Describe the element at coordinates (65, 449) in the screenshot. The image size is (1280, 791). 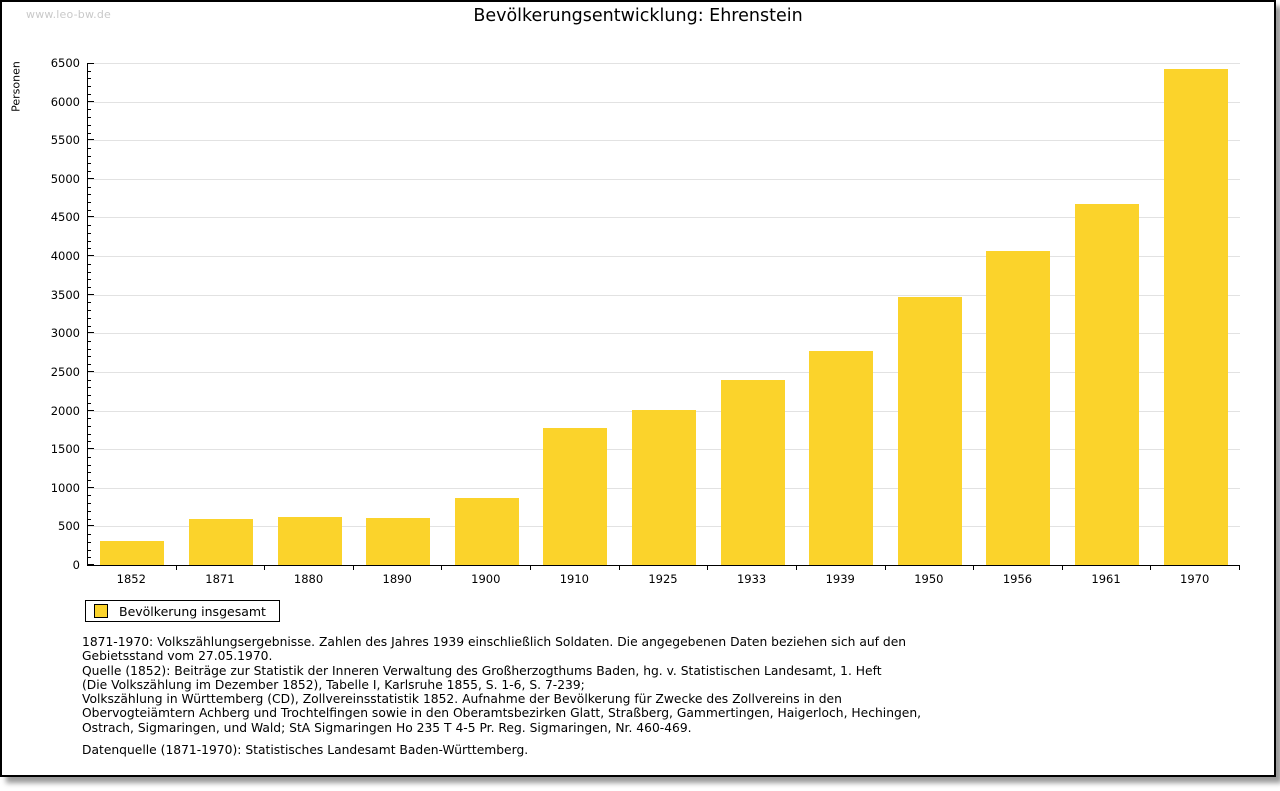
I see `y-axis-label: 1500` at that location.